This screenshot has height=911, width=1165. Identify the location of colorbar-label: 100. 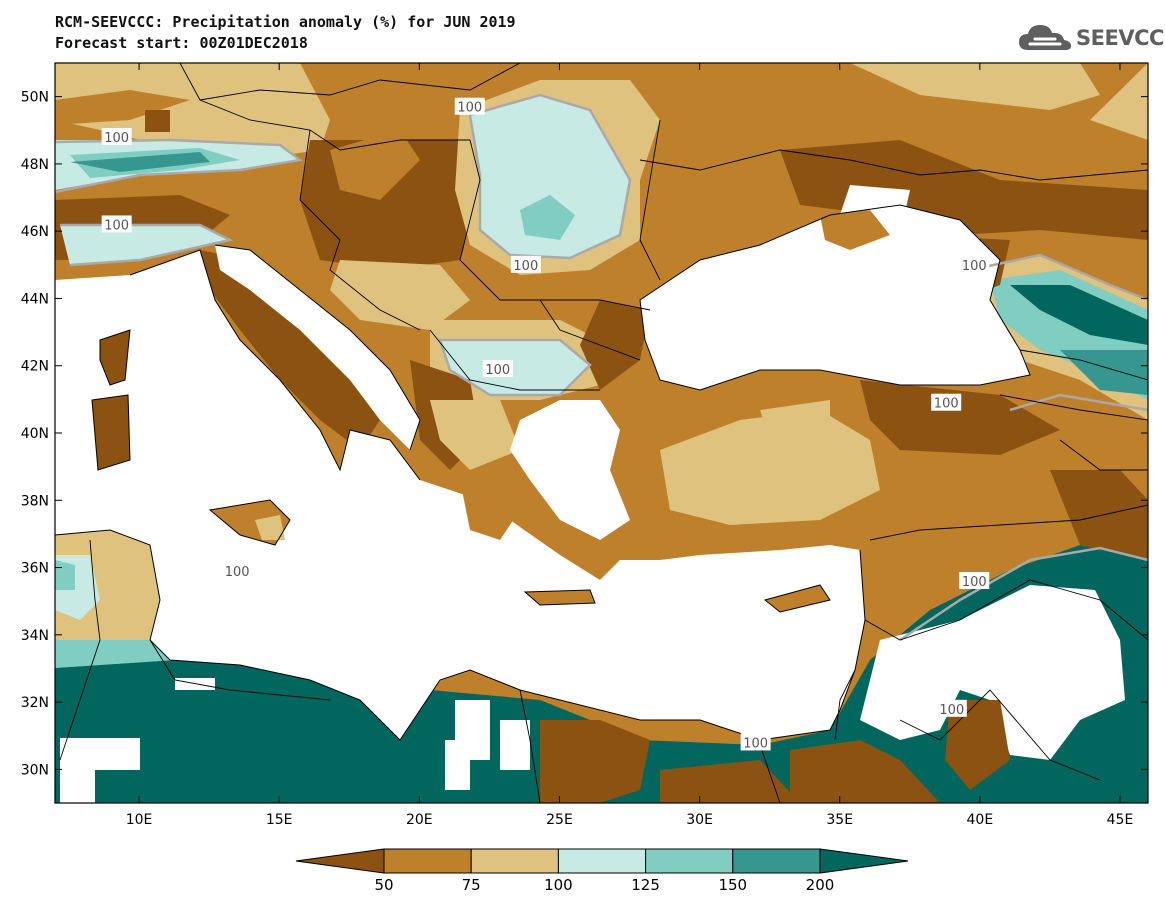
(558, 885).